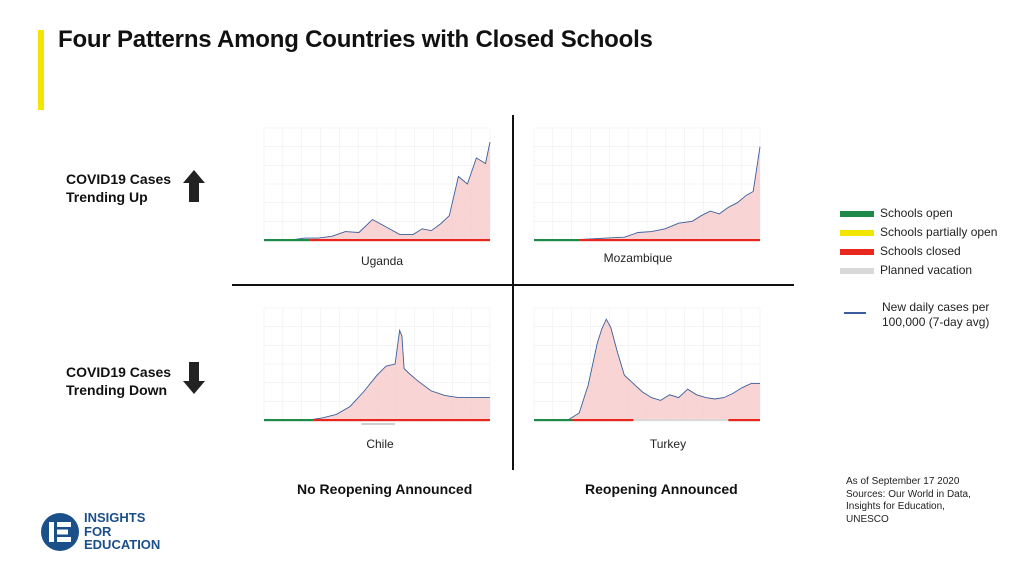 The image size is (1024, 576). Describe the element at coordinates (857, 233) in the screenshot. I see `legend-swatch-yellow` at that location.